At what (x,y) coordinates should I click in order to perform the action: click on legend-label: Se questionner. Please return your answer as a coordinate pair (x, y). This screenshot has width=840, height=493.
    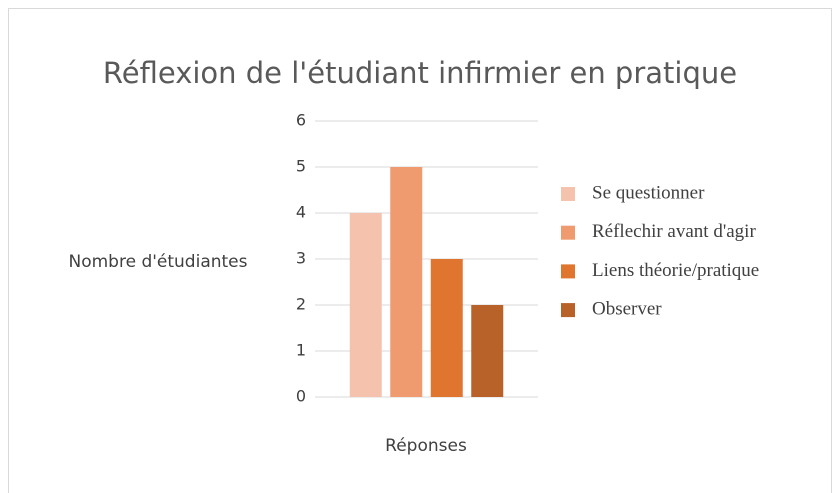
    Looking at the image, I should click on (648, 192).